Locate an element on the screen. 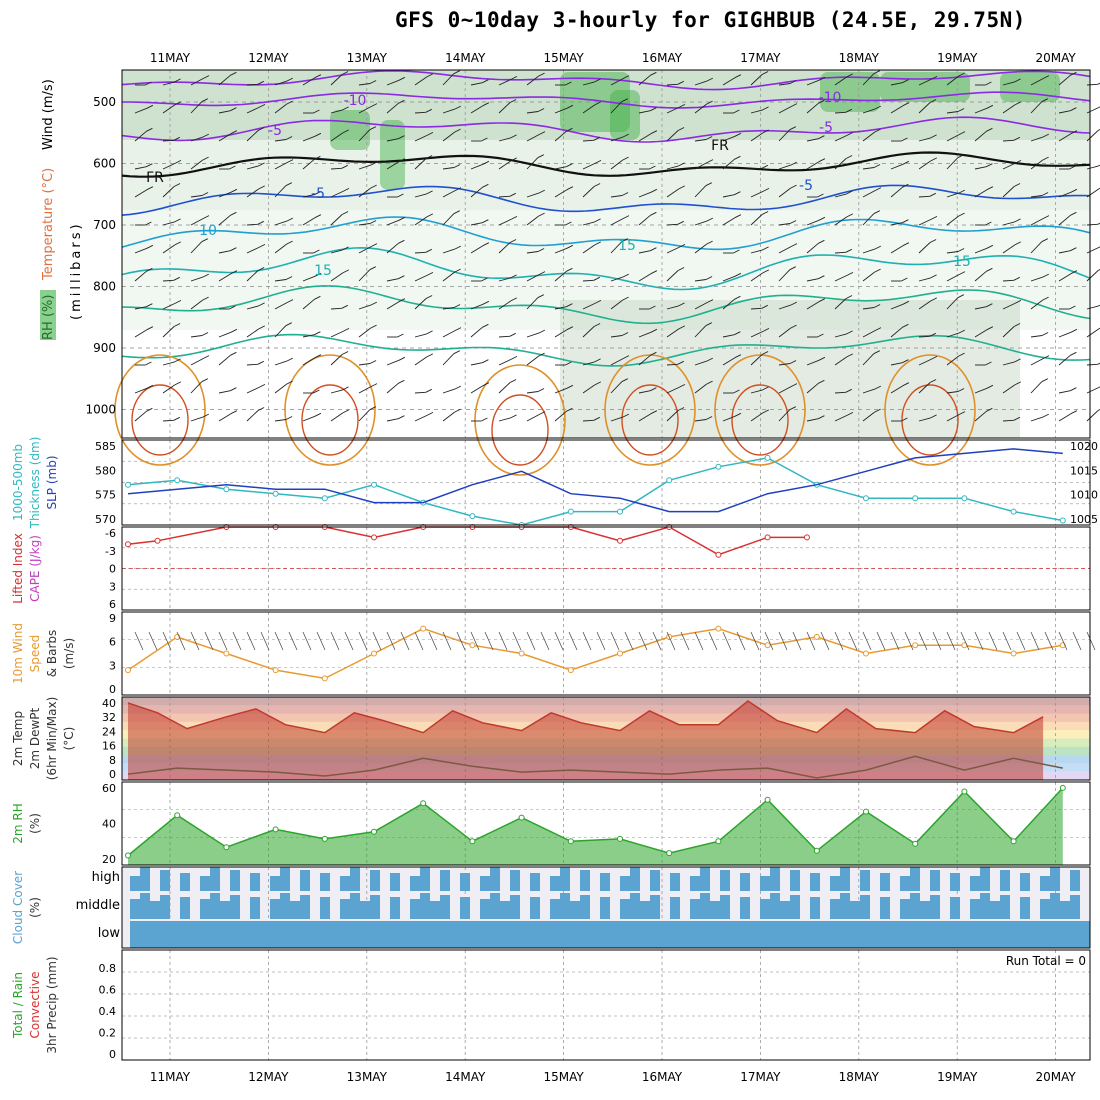 This screenshot has height=1100, width=1100. axis-tick-label: 0 is located at coordinates (112, 774).